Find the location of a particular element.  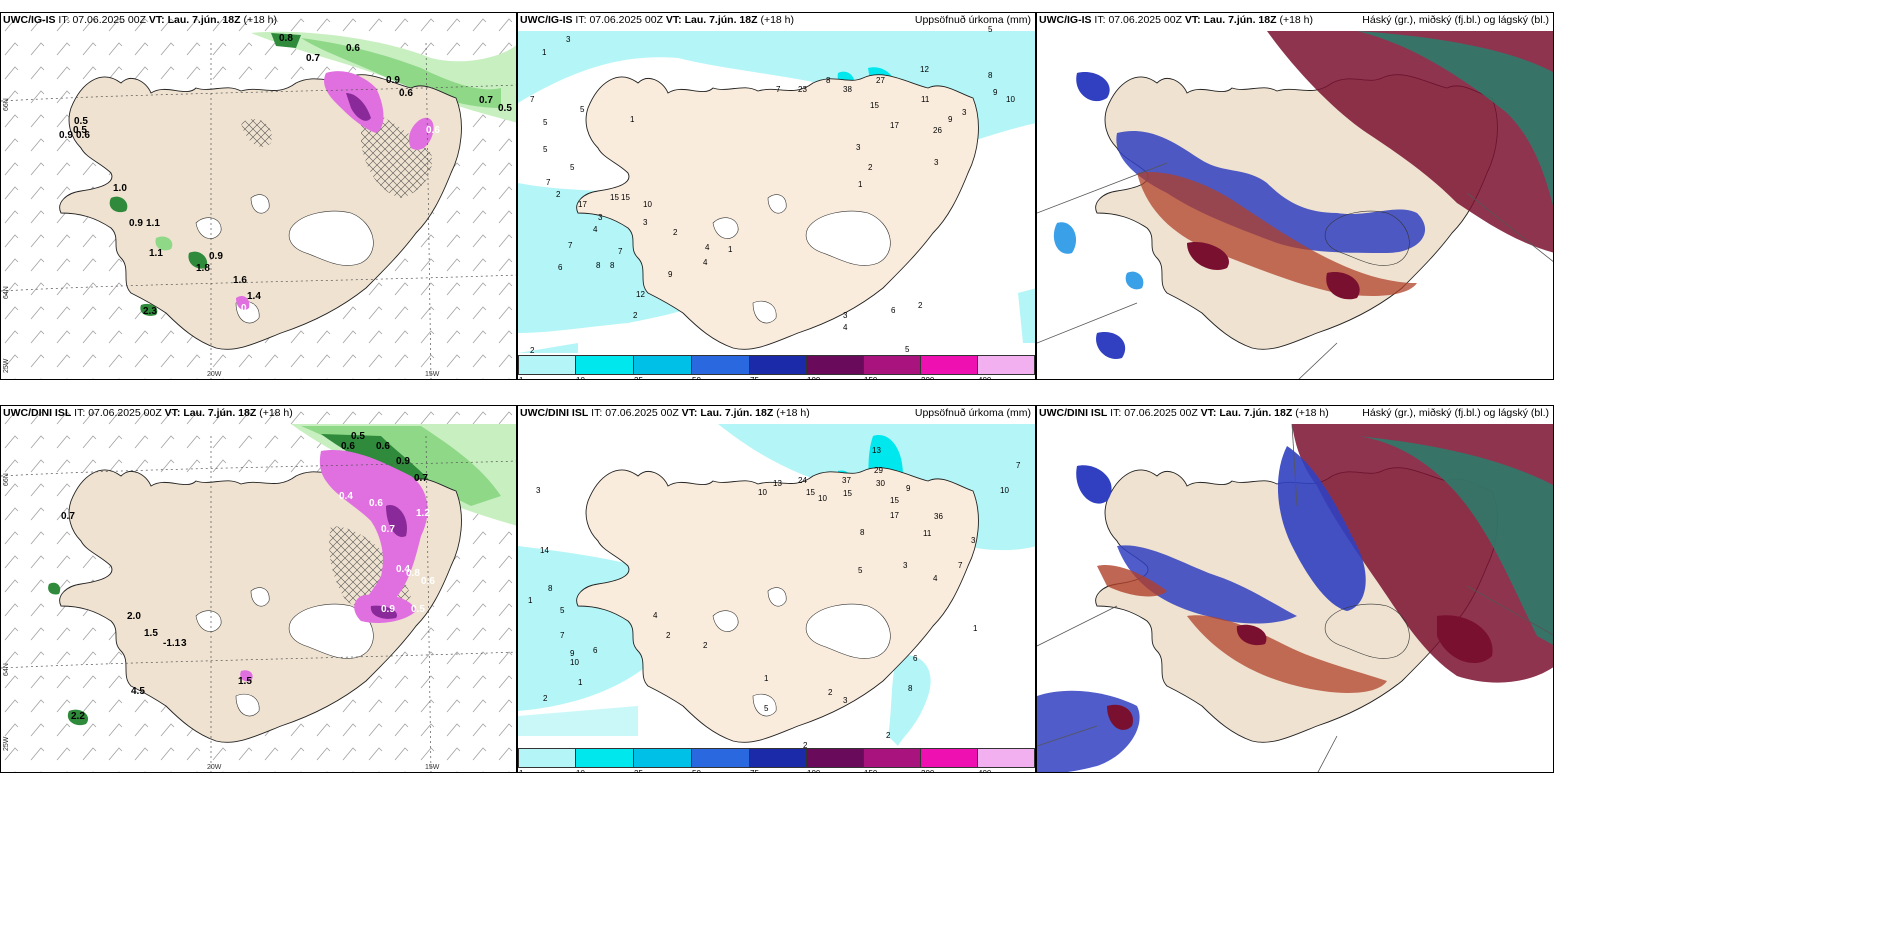

colorbar-tick: 400 is located at coordinates (984, 377).